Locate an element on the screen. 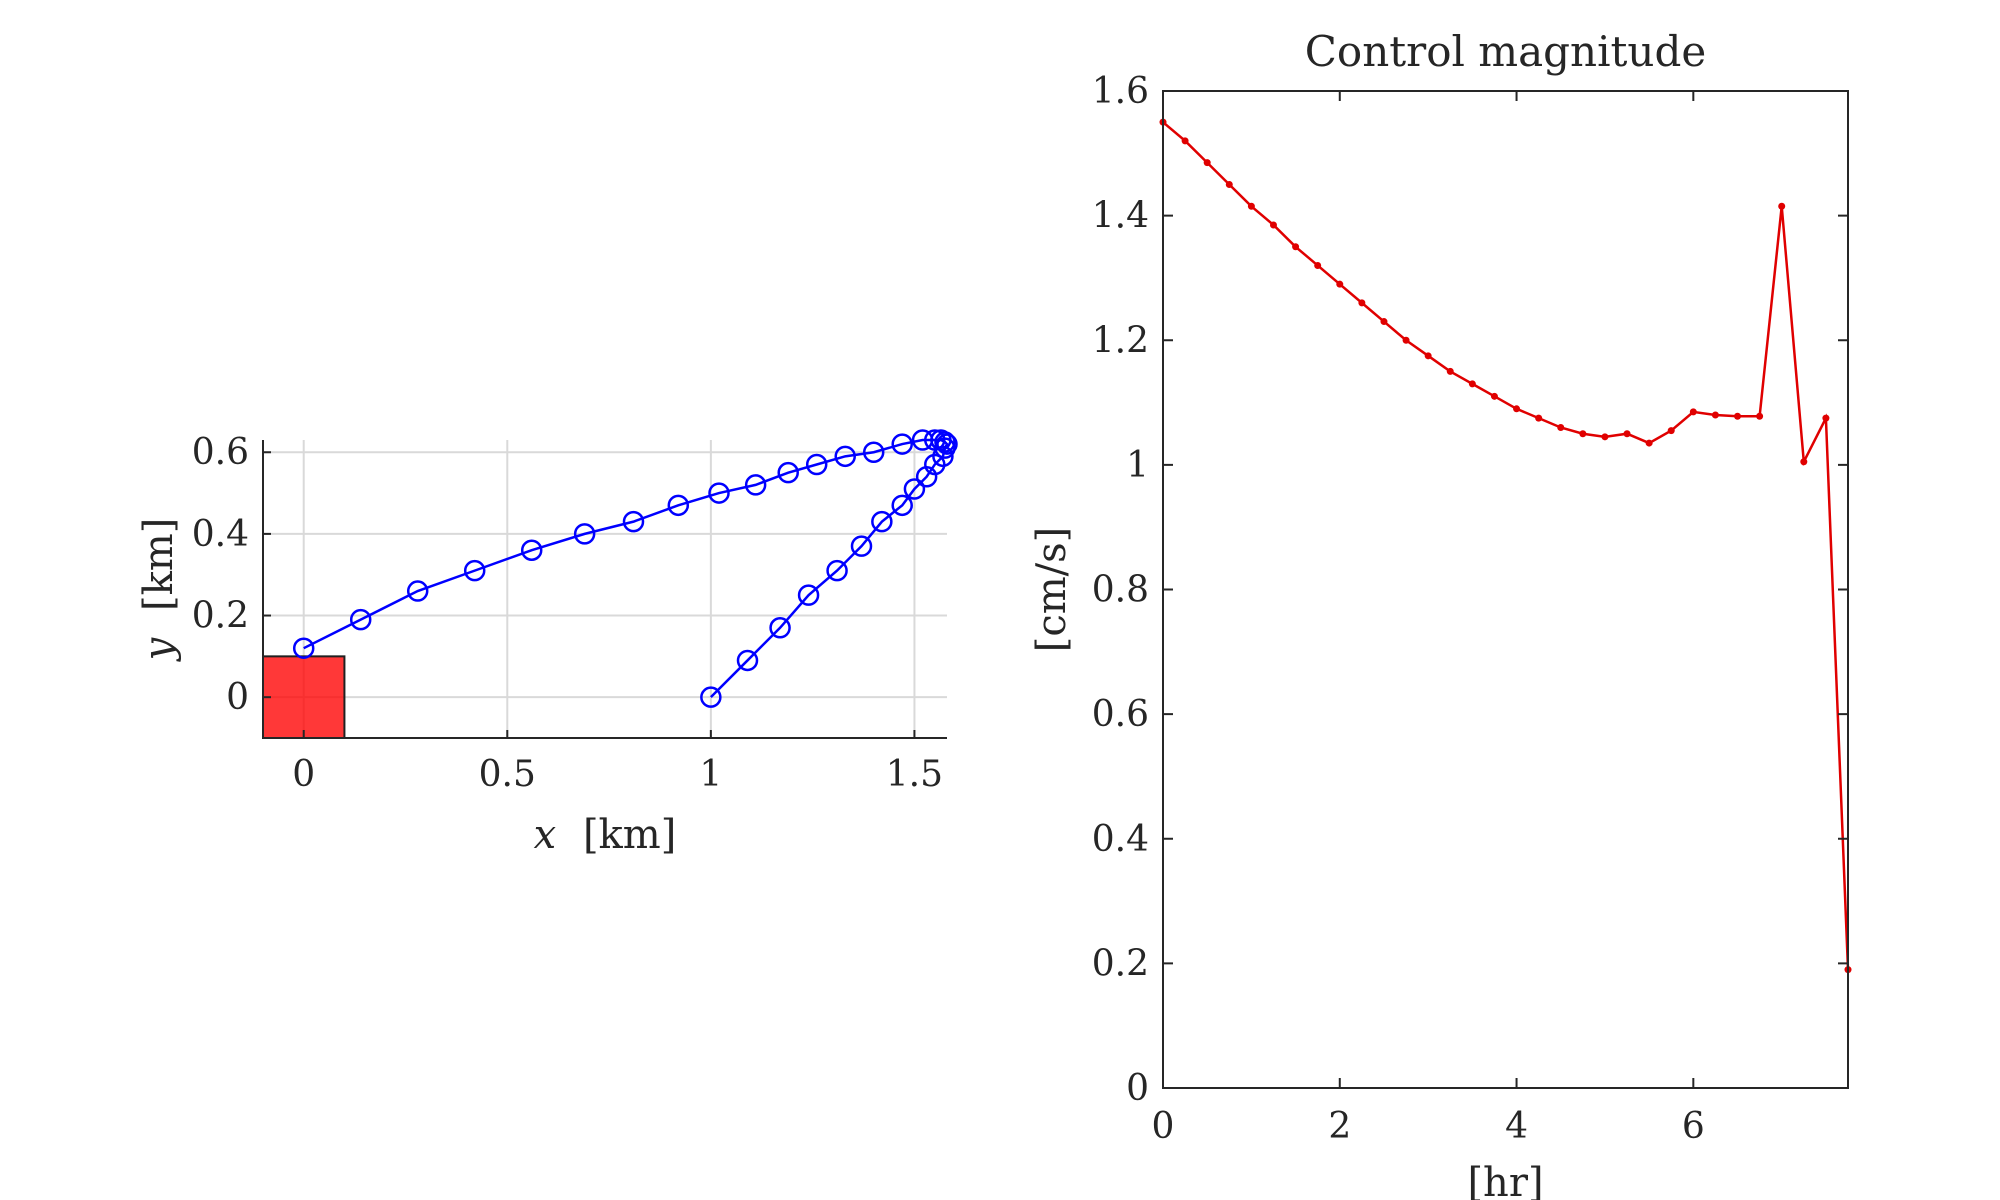  trajectory-y-label: y [km] is located at coordinates (159, 590).